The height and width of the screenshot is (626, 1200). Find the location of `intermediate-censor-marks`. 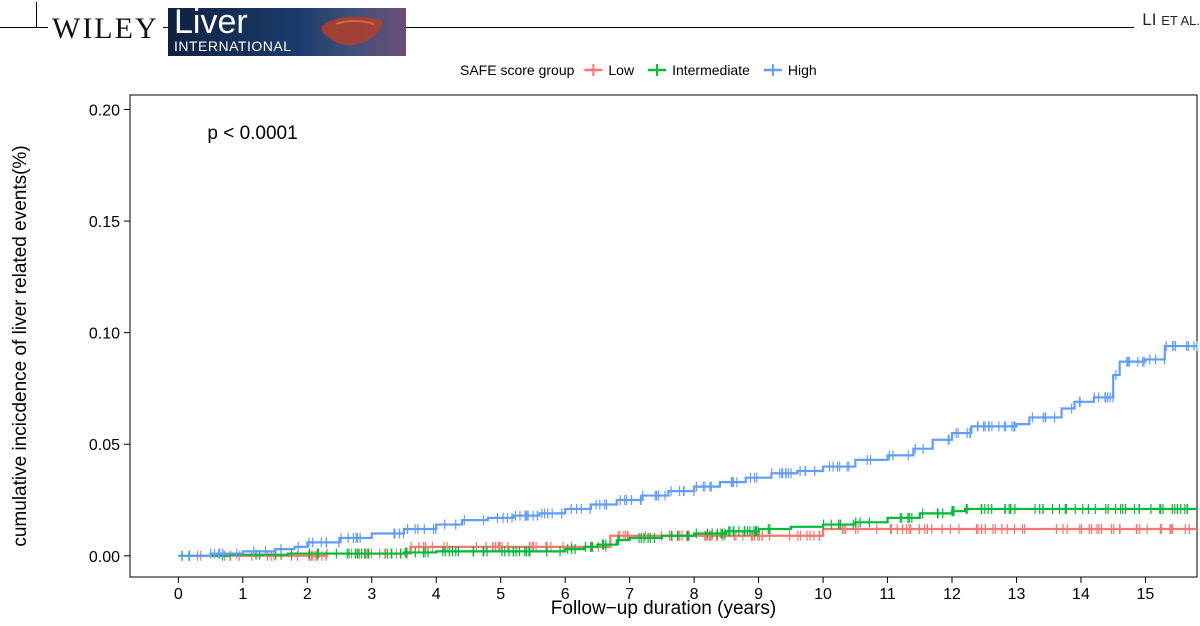

intermediate-censor-marks is located at coordinates (684, 532).